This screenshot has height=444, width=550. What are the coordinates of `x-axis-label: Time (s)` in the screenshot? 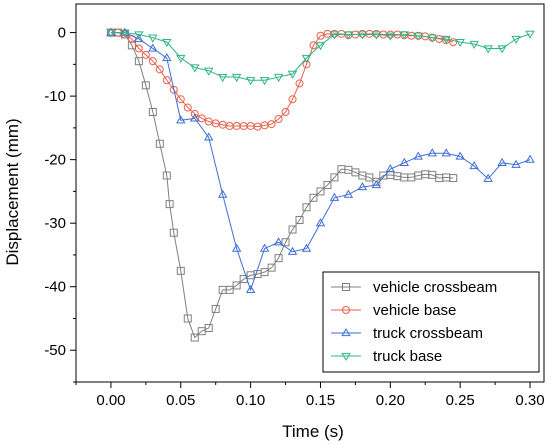 It's located at (313, 431).